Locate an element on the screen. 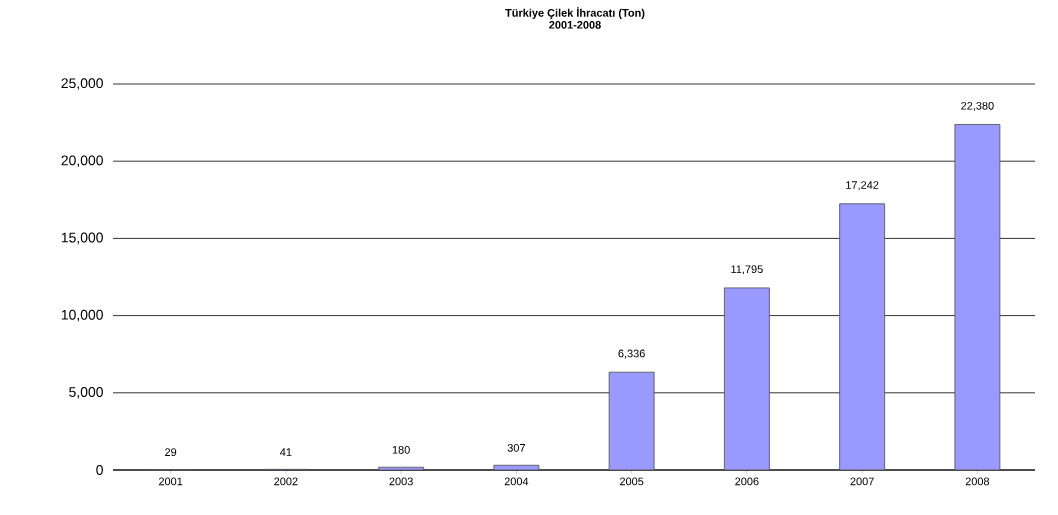 The image size is (1058, 515). x-tick-label: 2004 is located at coordinates (516, 481).